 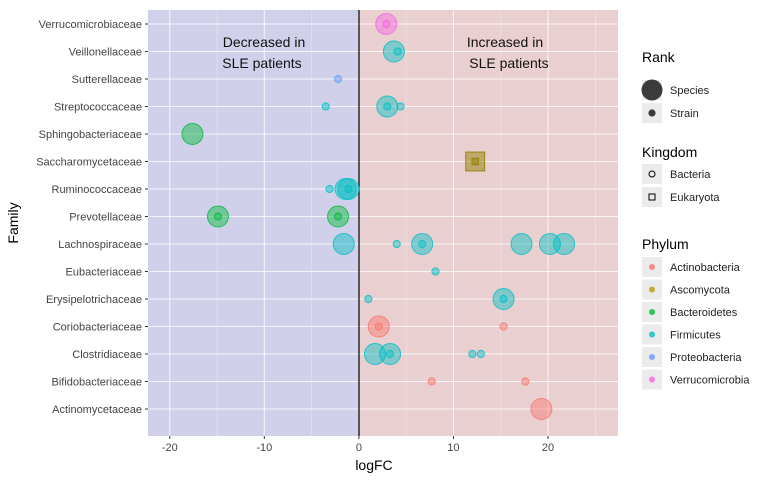 What do you see at coordinates (107, 80) in the screenshot?
I see `y-tick-label: Sutterellaceae` at bounding box center [107, 80].